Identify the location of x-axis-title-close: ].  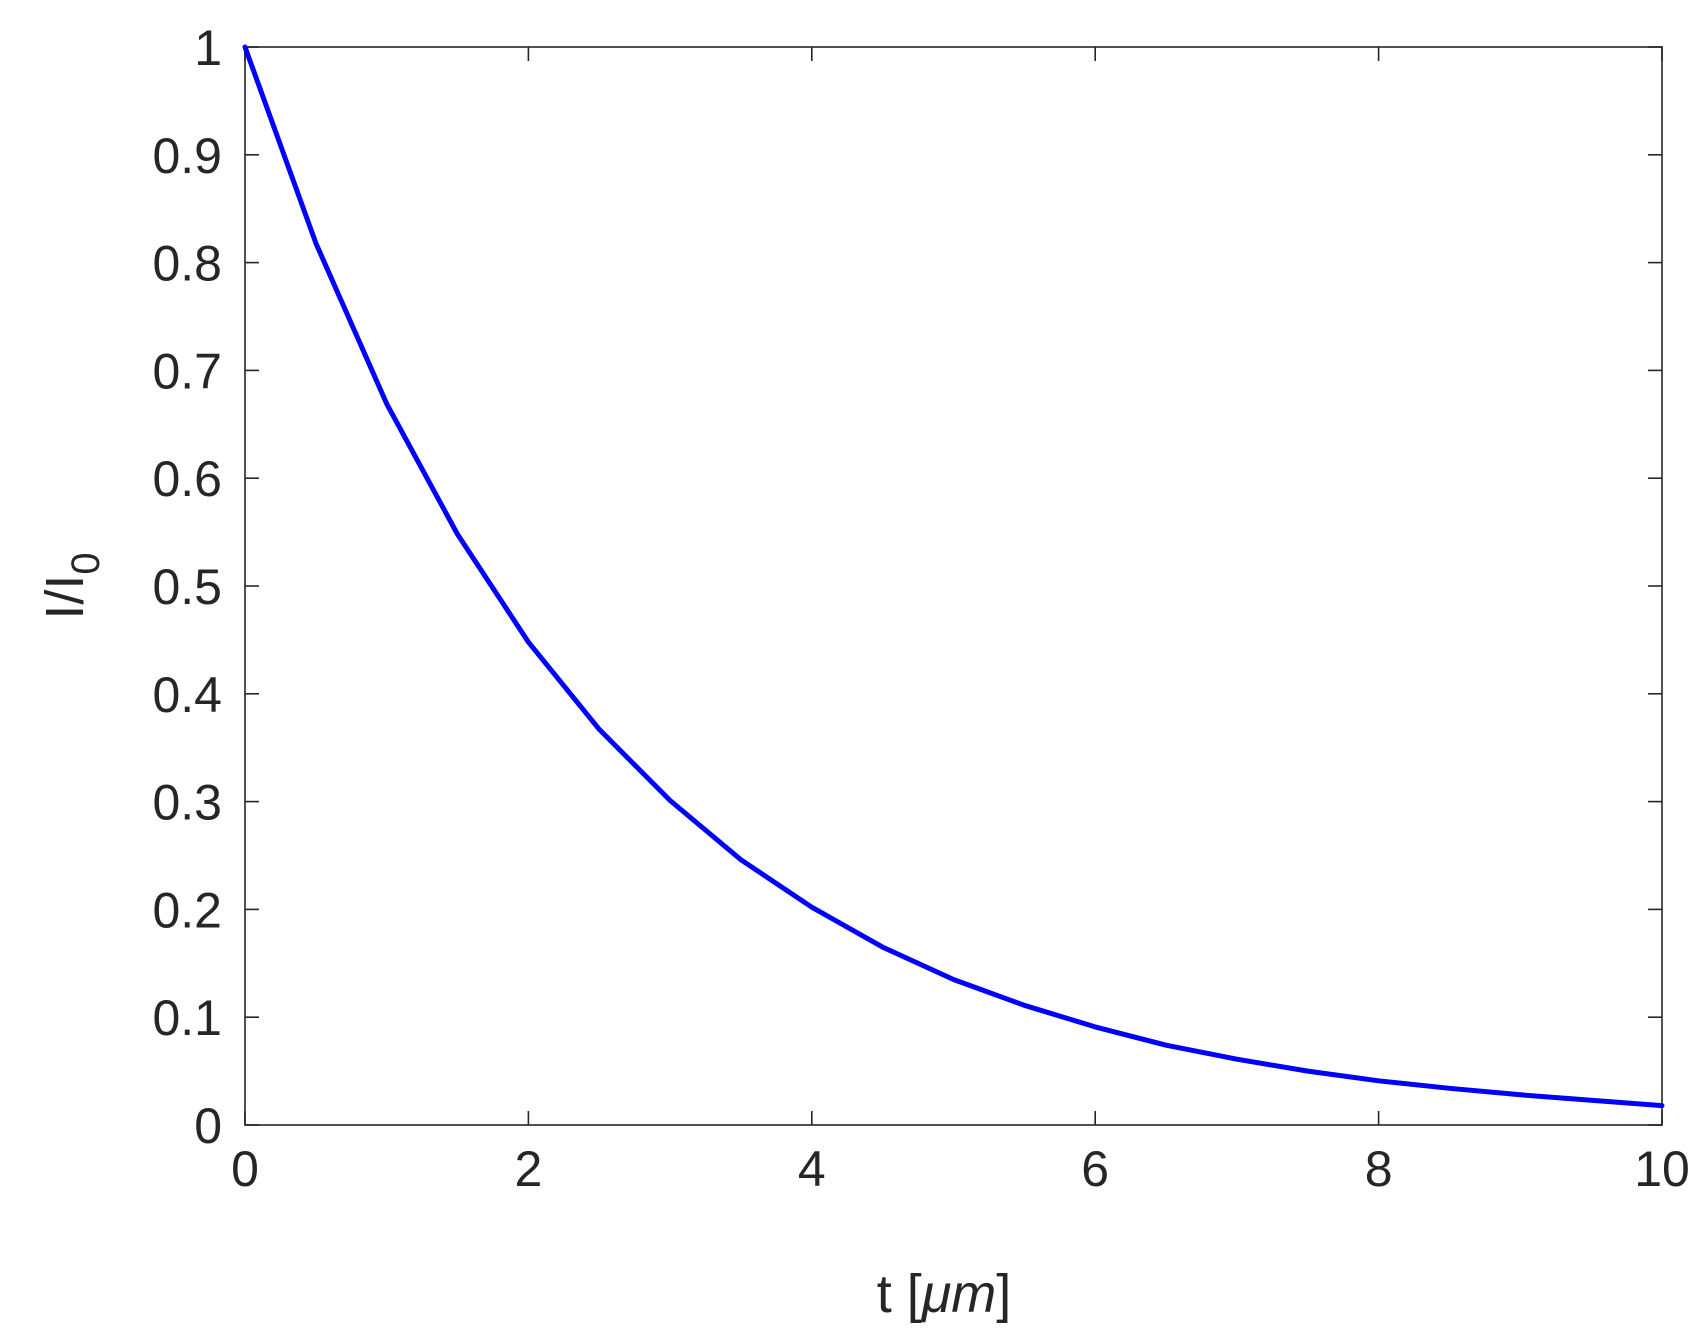
(1003, 1294).